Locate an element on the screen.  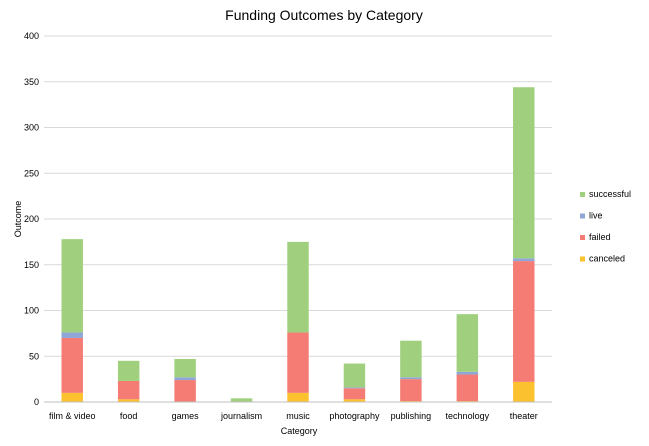
x-axis-label: Category is located at coordinates (299, 431).